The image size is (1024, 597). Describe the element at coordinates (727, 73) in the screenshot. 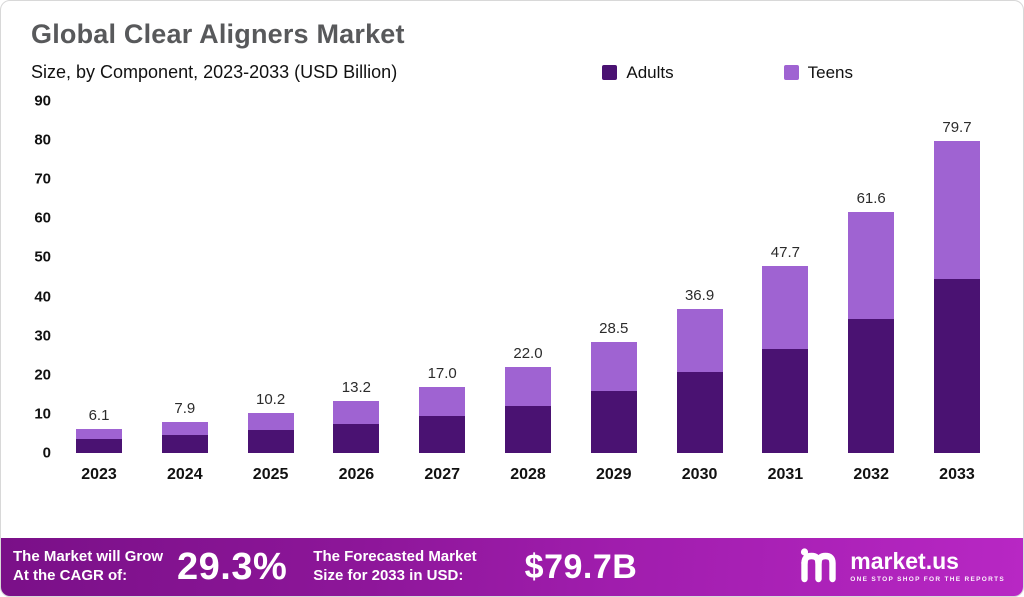

I see `legend: Adults Teens` at that location.